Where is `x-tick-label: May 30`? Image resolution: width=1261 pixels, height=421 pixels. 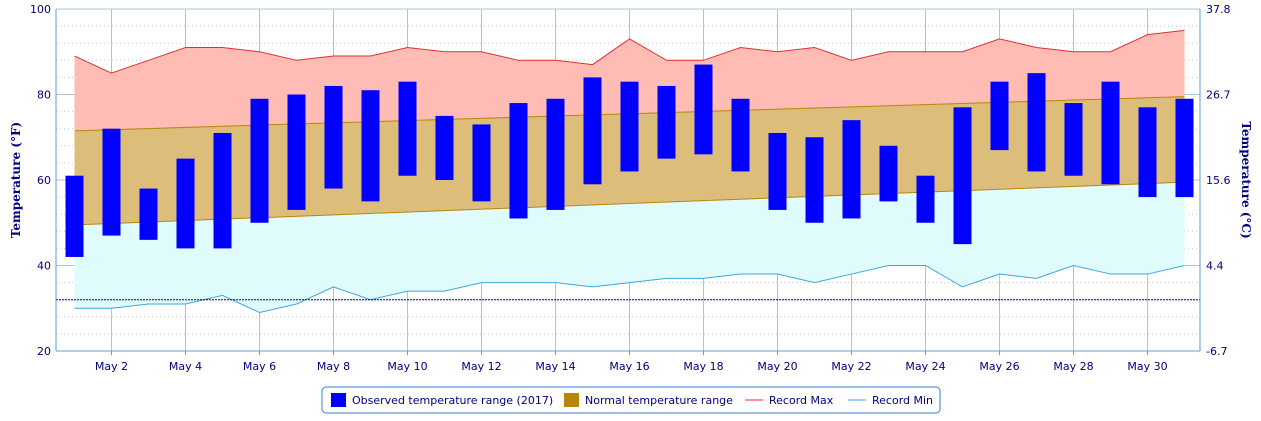 x-tick-label: May 30 is located at coordinates (1147, 366).